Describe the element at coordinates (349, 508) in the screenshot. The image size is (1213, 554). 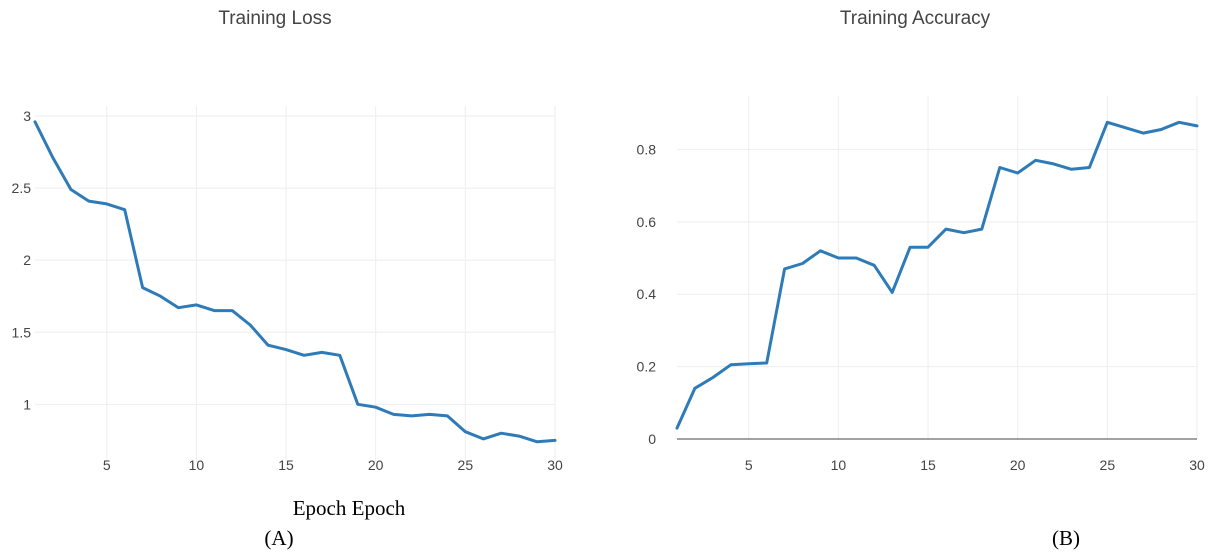
I see `chart-a-x-axis-label: Epoch Epoch` at that location.